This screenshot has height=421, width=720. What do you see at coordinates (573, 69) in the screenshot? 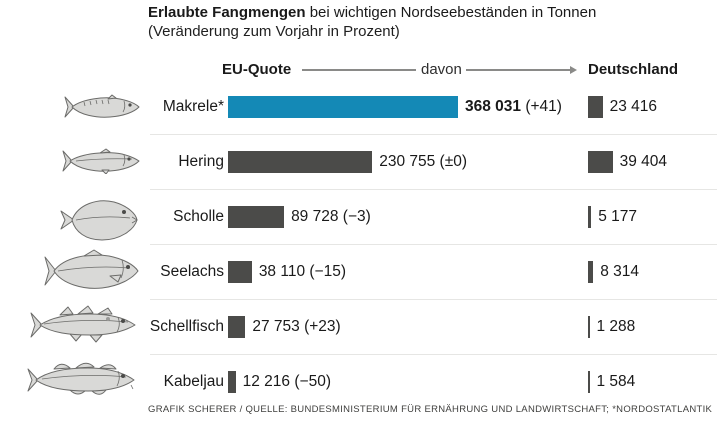
I see `arrow-right-icon` at bounding box center [573, 69].